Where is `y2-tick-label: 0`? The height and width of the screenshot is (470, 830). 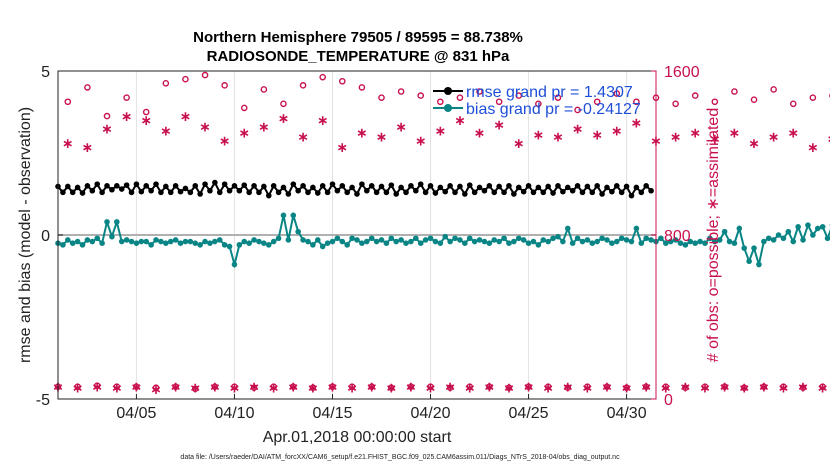
y2-tick-label: 0 is located at coordinates (668, 400).